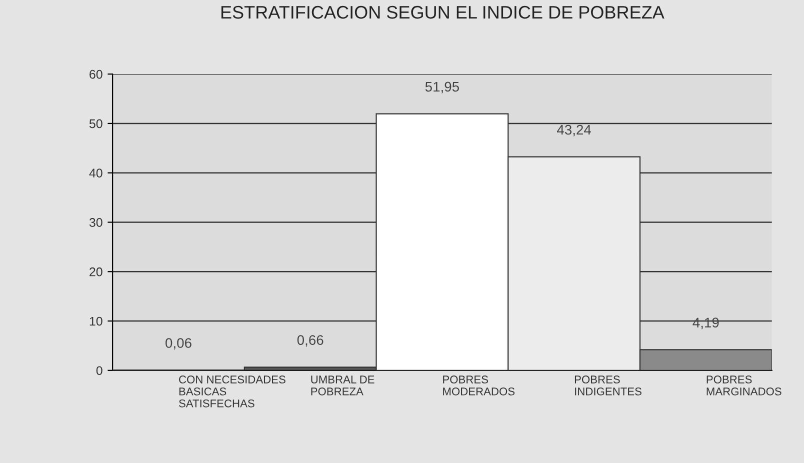  What do you see at coordinates (479, 386) in the screenshot?
I see `x-tick-label: POBRES MODERADOS` at bounding box center [479, 386].